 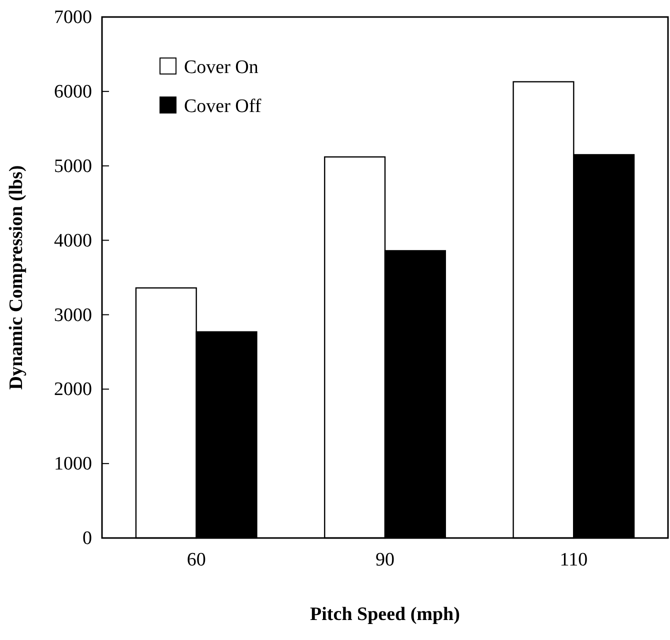 I want to click on y-tick-label: 1000, so click(x=73, y=464).